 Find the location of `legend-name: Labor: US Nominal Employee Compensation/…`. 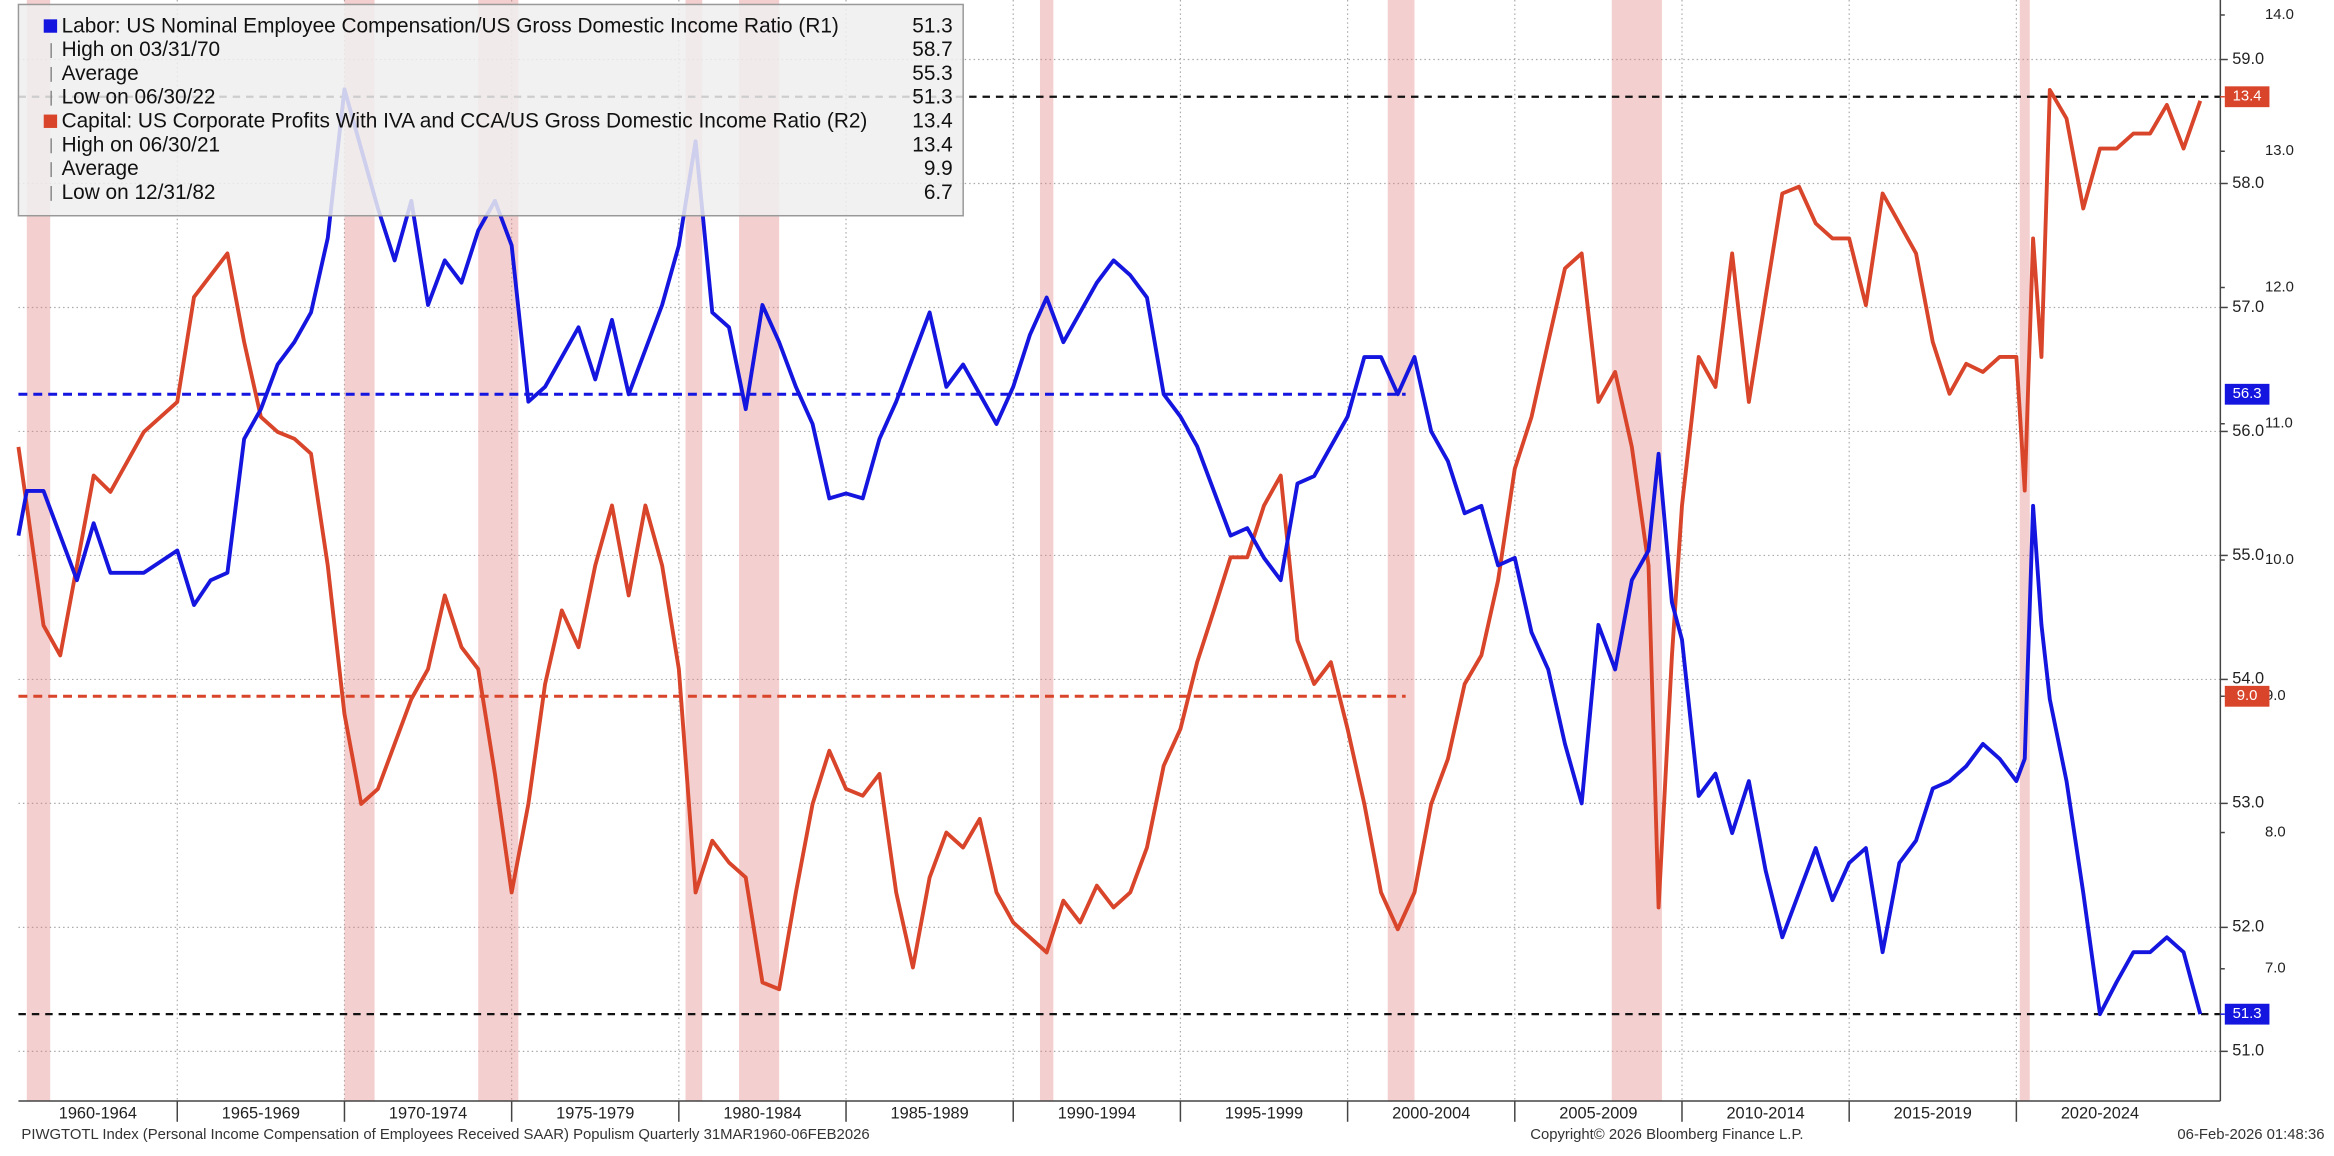

legend-name: Labor: US Nominal Employee Compensation/… is located at coordinates (450, 25).